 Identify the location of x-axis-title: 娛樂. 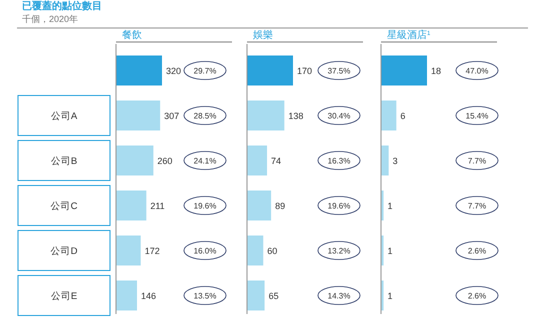
(263, 35).